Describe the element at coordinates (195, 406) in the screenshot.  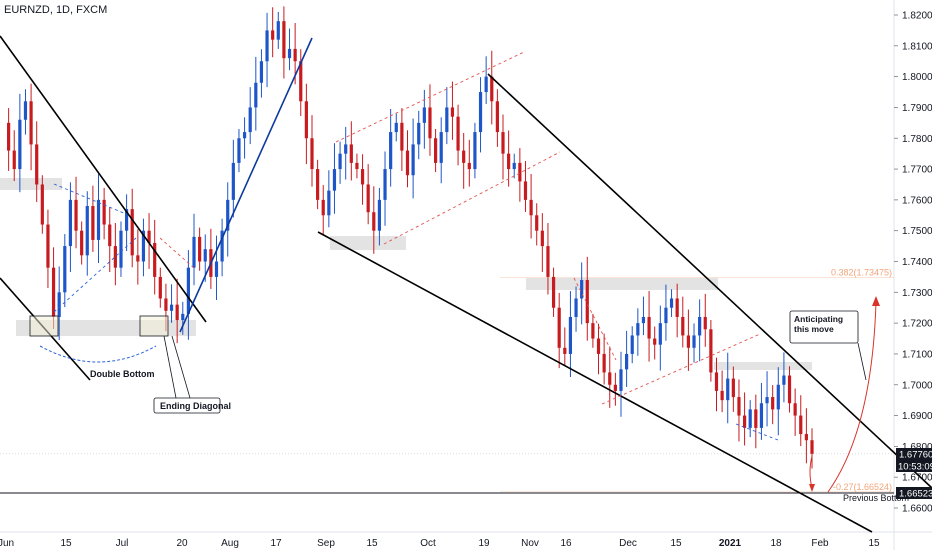
I see `ending-diagonal-label: Ending Diagonal` at that location.